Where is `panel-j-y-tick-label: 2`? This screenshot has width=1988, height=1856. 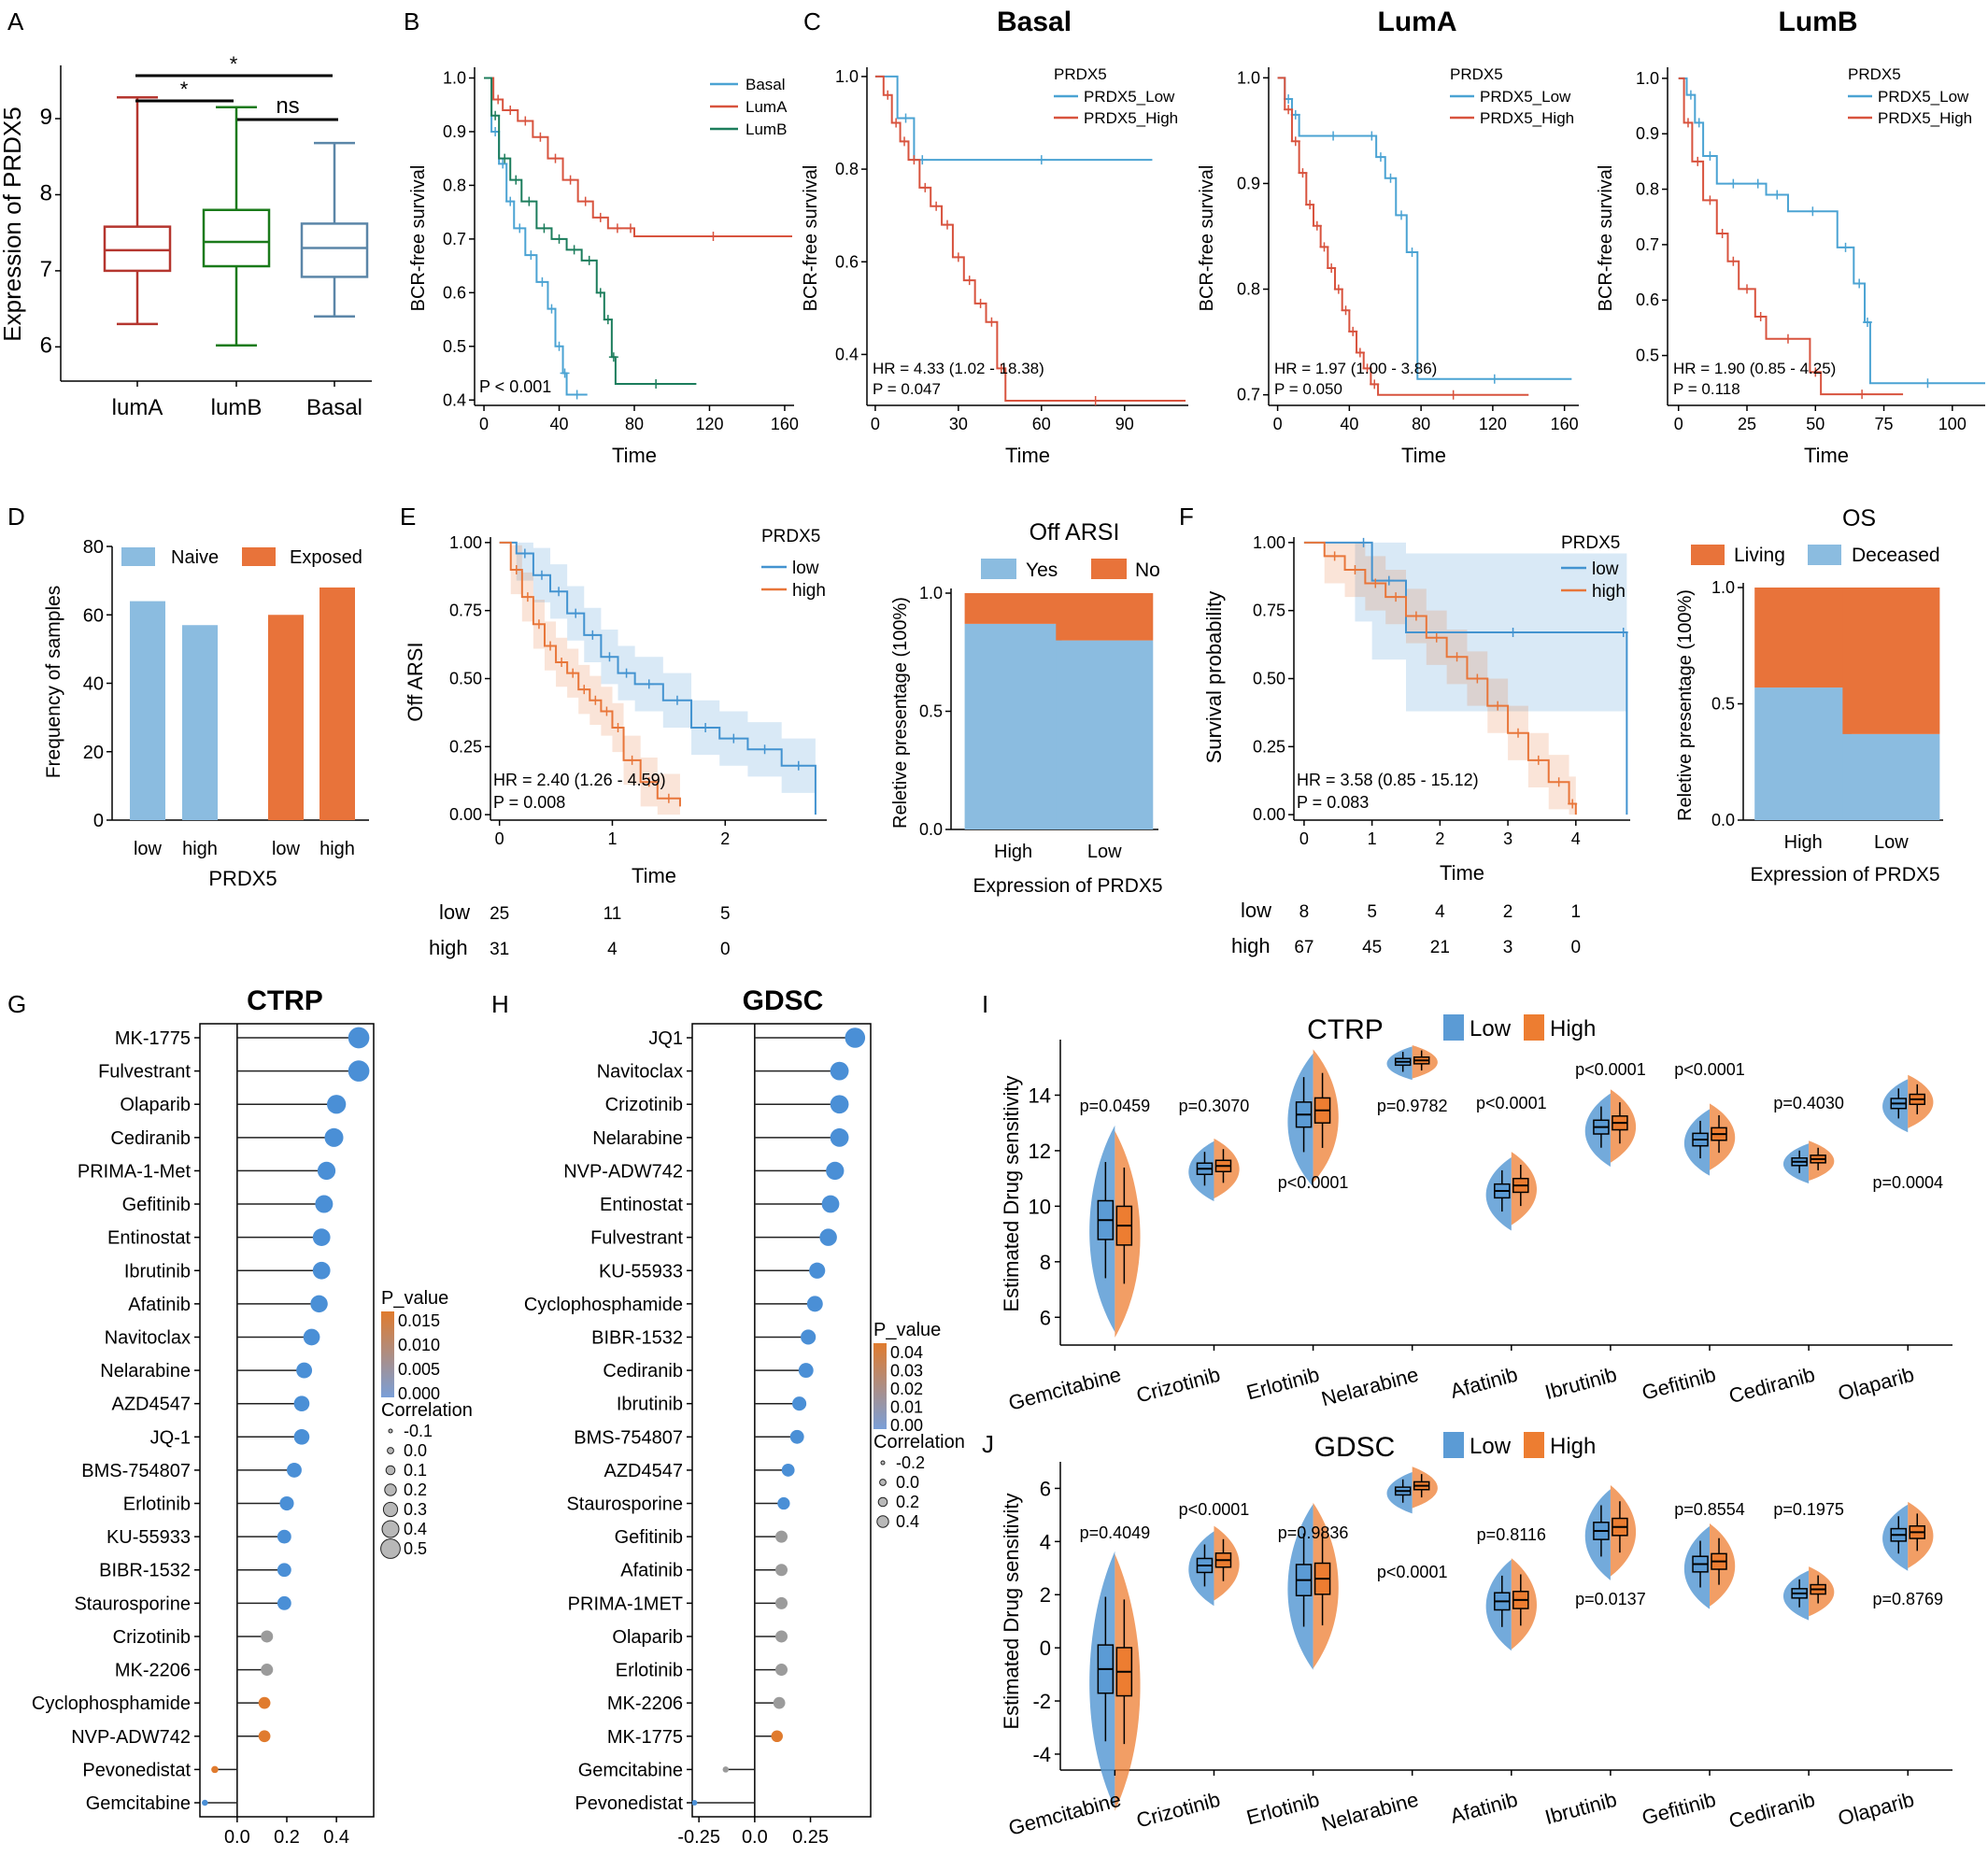 panel-j-y-tick-label: 2 is located at coordinates (1045, 1595).